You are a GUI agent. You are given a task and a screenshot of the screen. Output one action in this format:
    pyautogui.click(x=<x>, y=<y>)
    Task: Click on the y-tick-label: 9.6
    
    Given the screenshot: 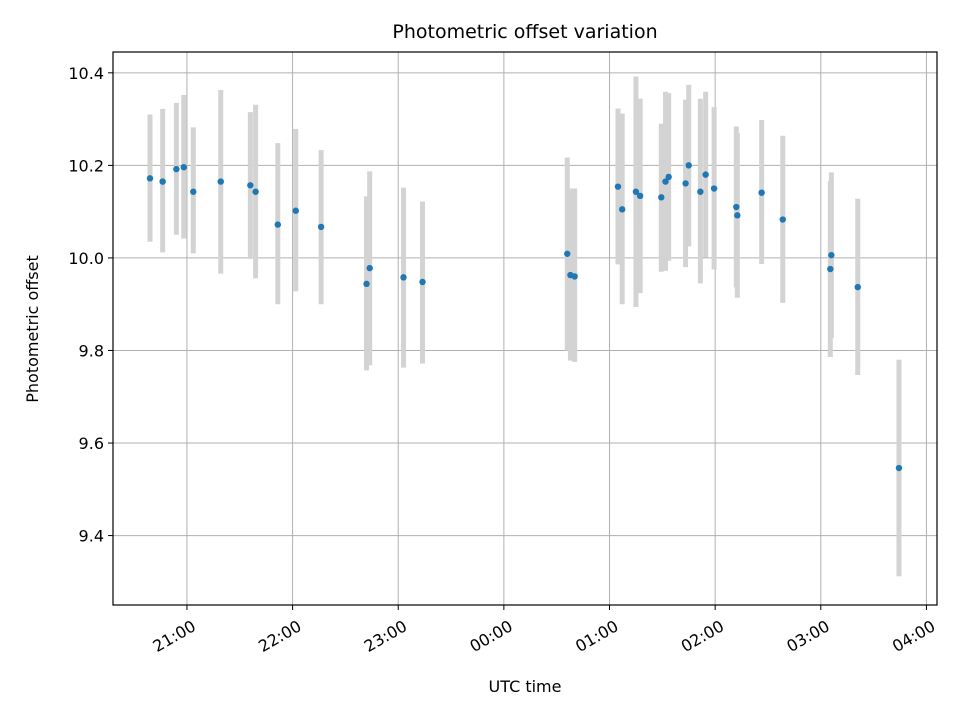 What is the action you would take?
    pyautogui.click(x=91, y=443)
    